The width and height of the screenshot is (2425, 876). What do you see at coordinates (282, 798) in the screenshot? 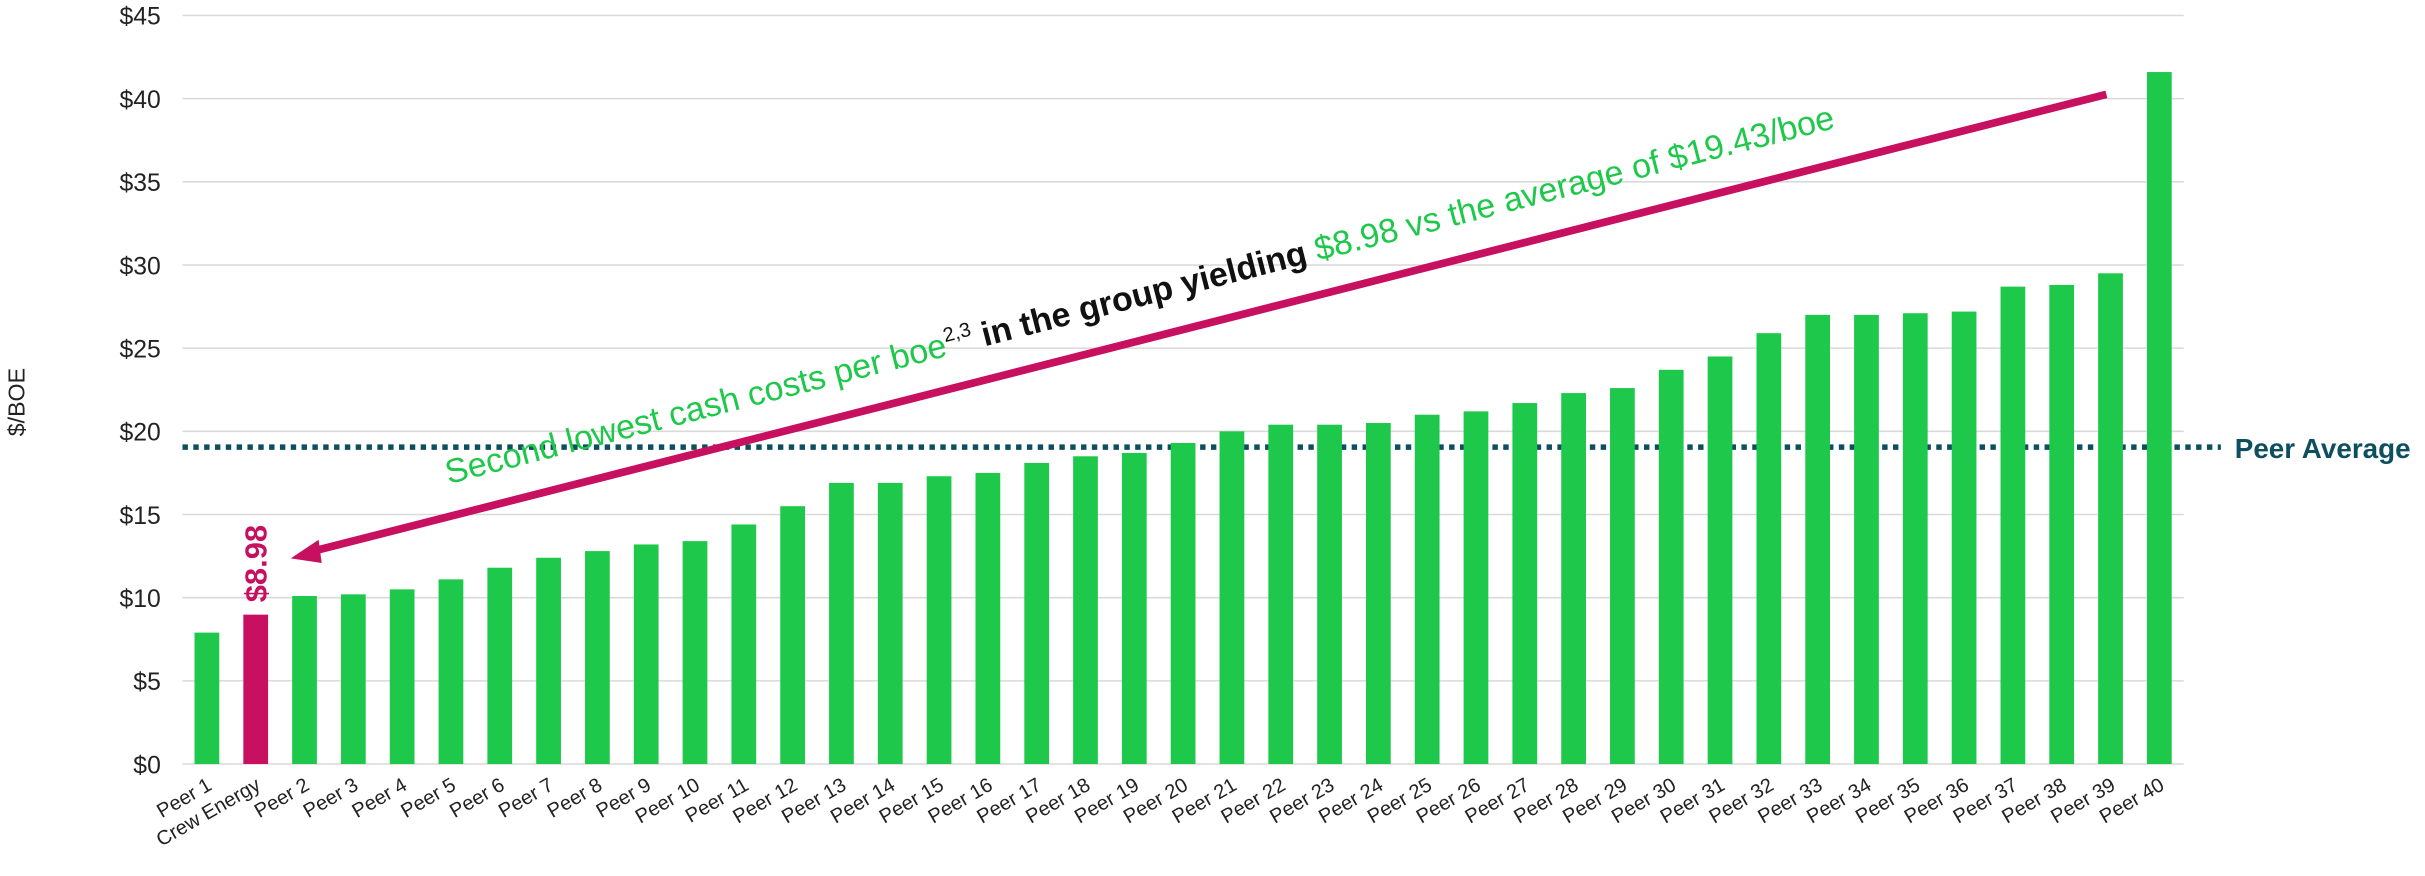
I see `x-tick-label: Peer 2` at bounding box center [282, 798].